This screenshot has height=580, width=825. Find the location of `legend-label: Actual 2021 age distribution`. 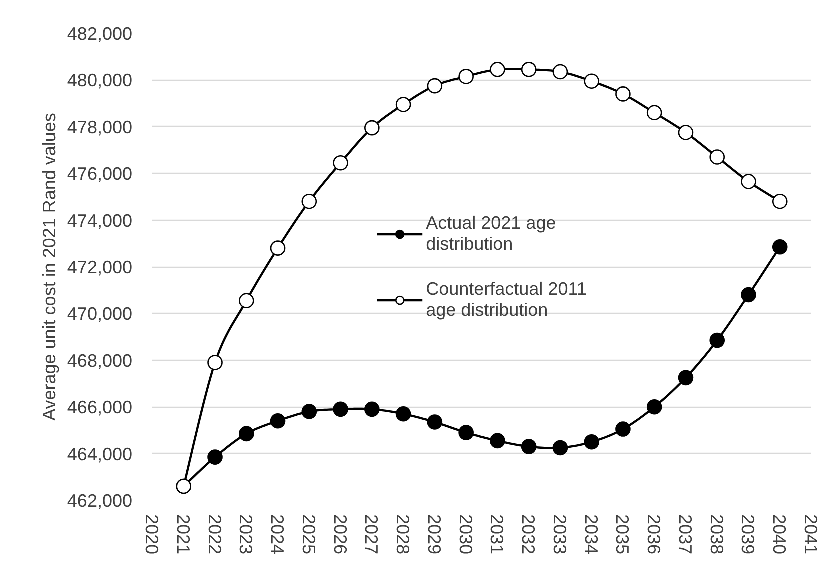

legend-label: Actual 2021 age distribution is located at coordinates (491, 234).